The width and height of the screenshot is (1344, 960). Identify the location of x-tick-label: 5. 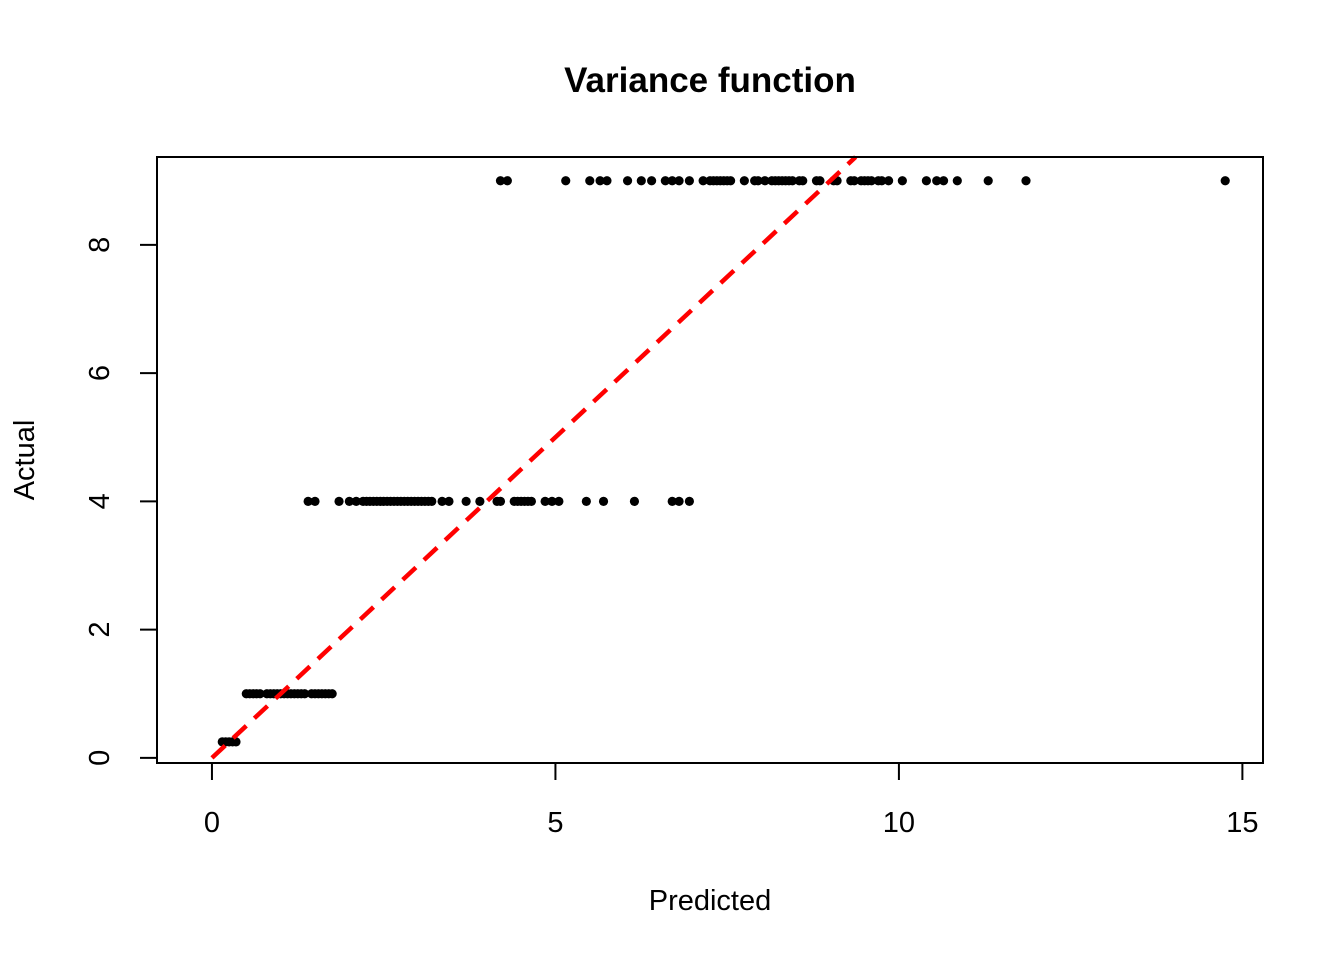
(555, 823).